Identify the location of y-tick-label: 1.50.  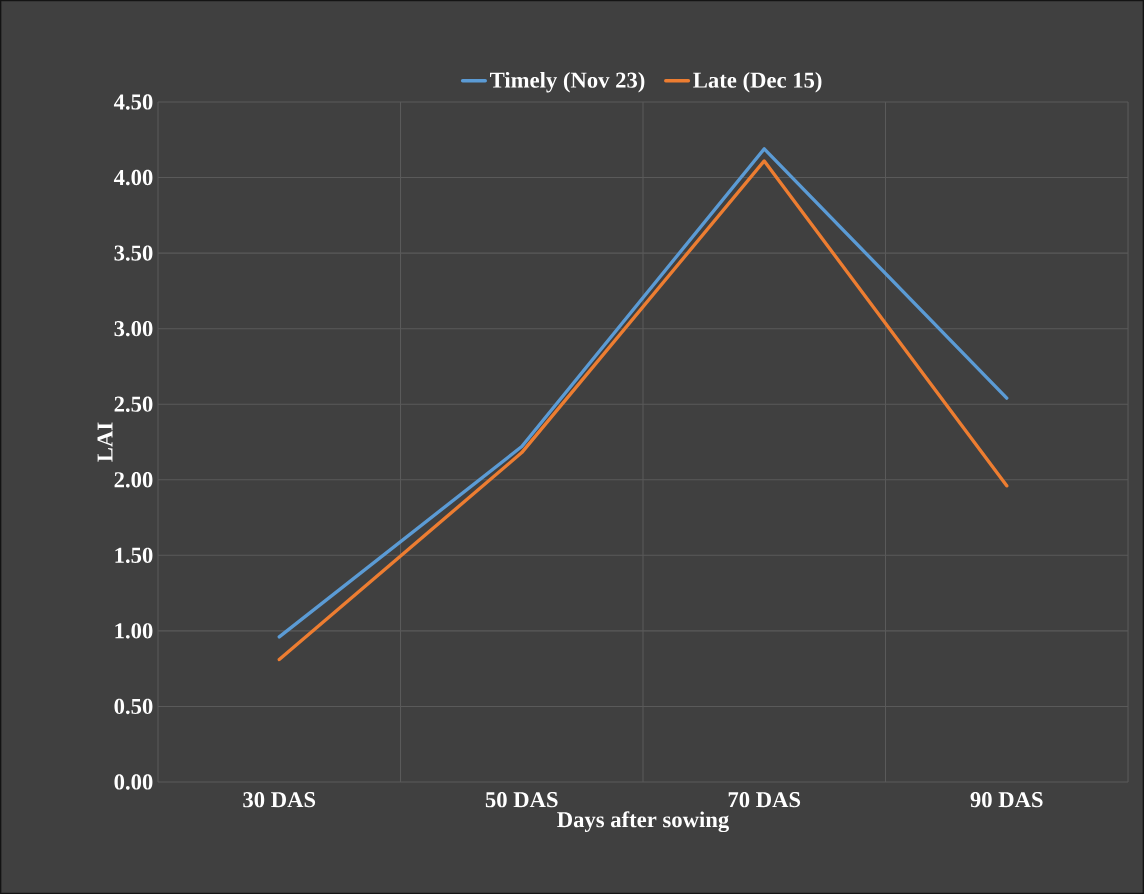
(134, 555).